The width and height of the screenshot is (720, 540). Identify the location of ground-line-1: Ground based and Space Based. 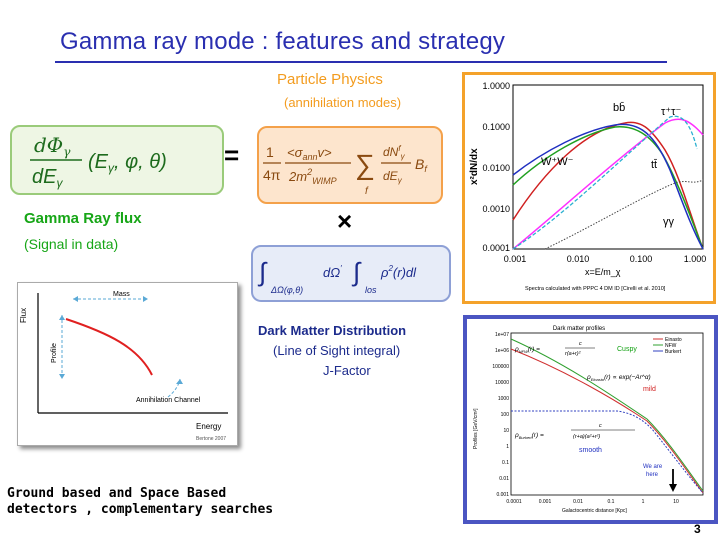
(117, 493).